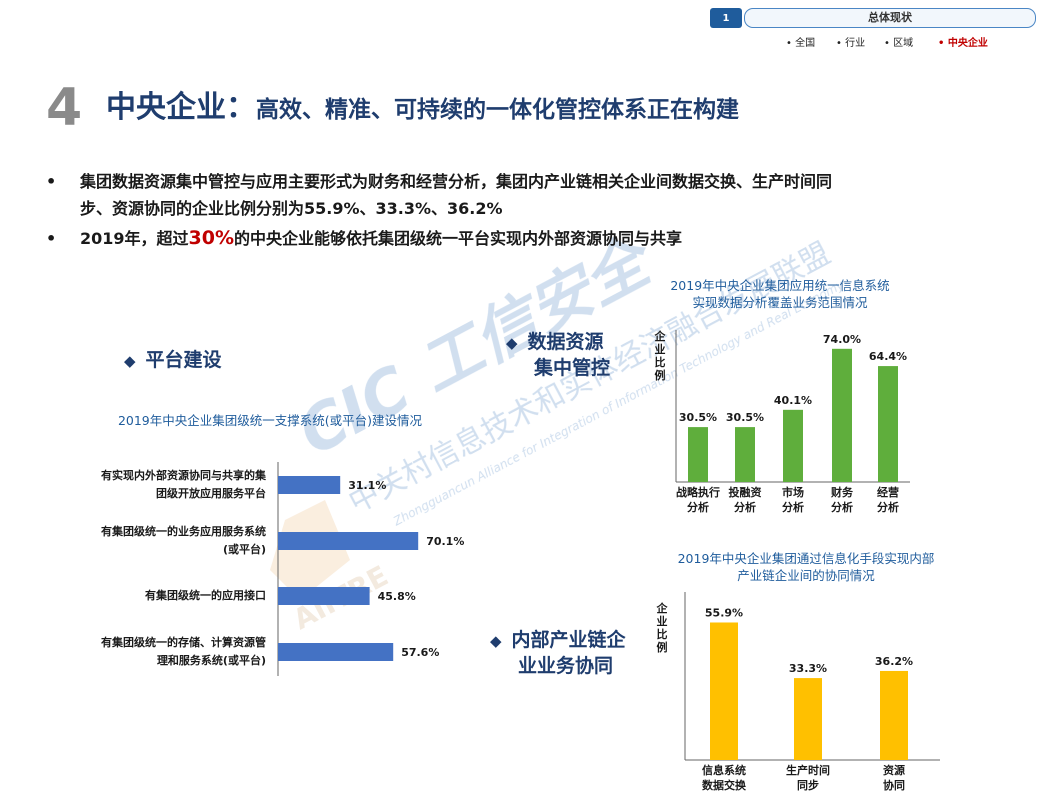 The width and height of the screenshot is (1060, 794). I want to click on nav-links: • 全国 • 行业 • 区域 • 中央企业, so click(916, 42).